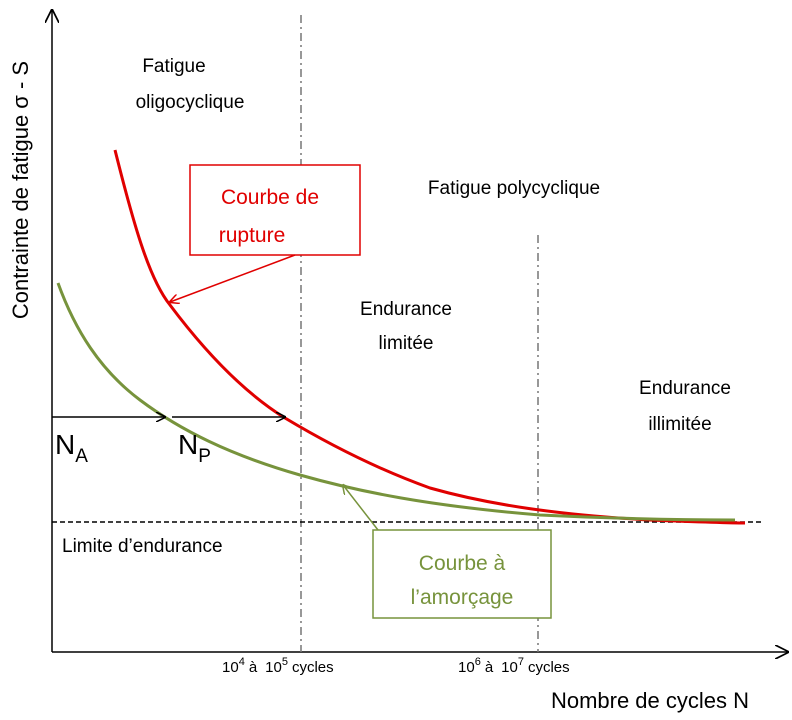 Image resolution: width=792 pixels, height=720 pixels. Describe the element at coordinates (252, 235) in the screenshot. I see `curve-label: rupture` at that location.